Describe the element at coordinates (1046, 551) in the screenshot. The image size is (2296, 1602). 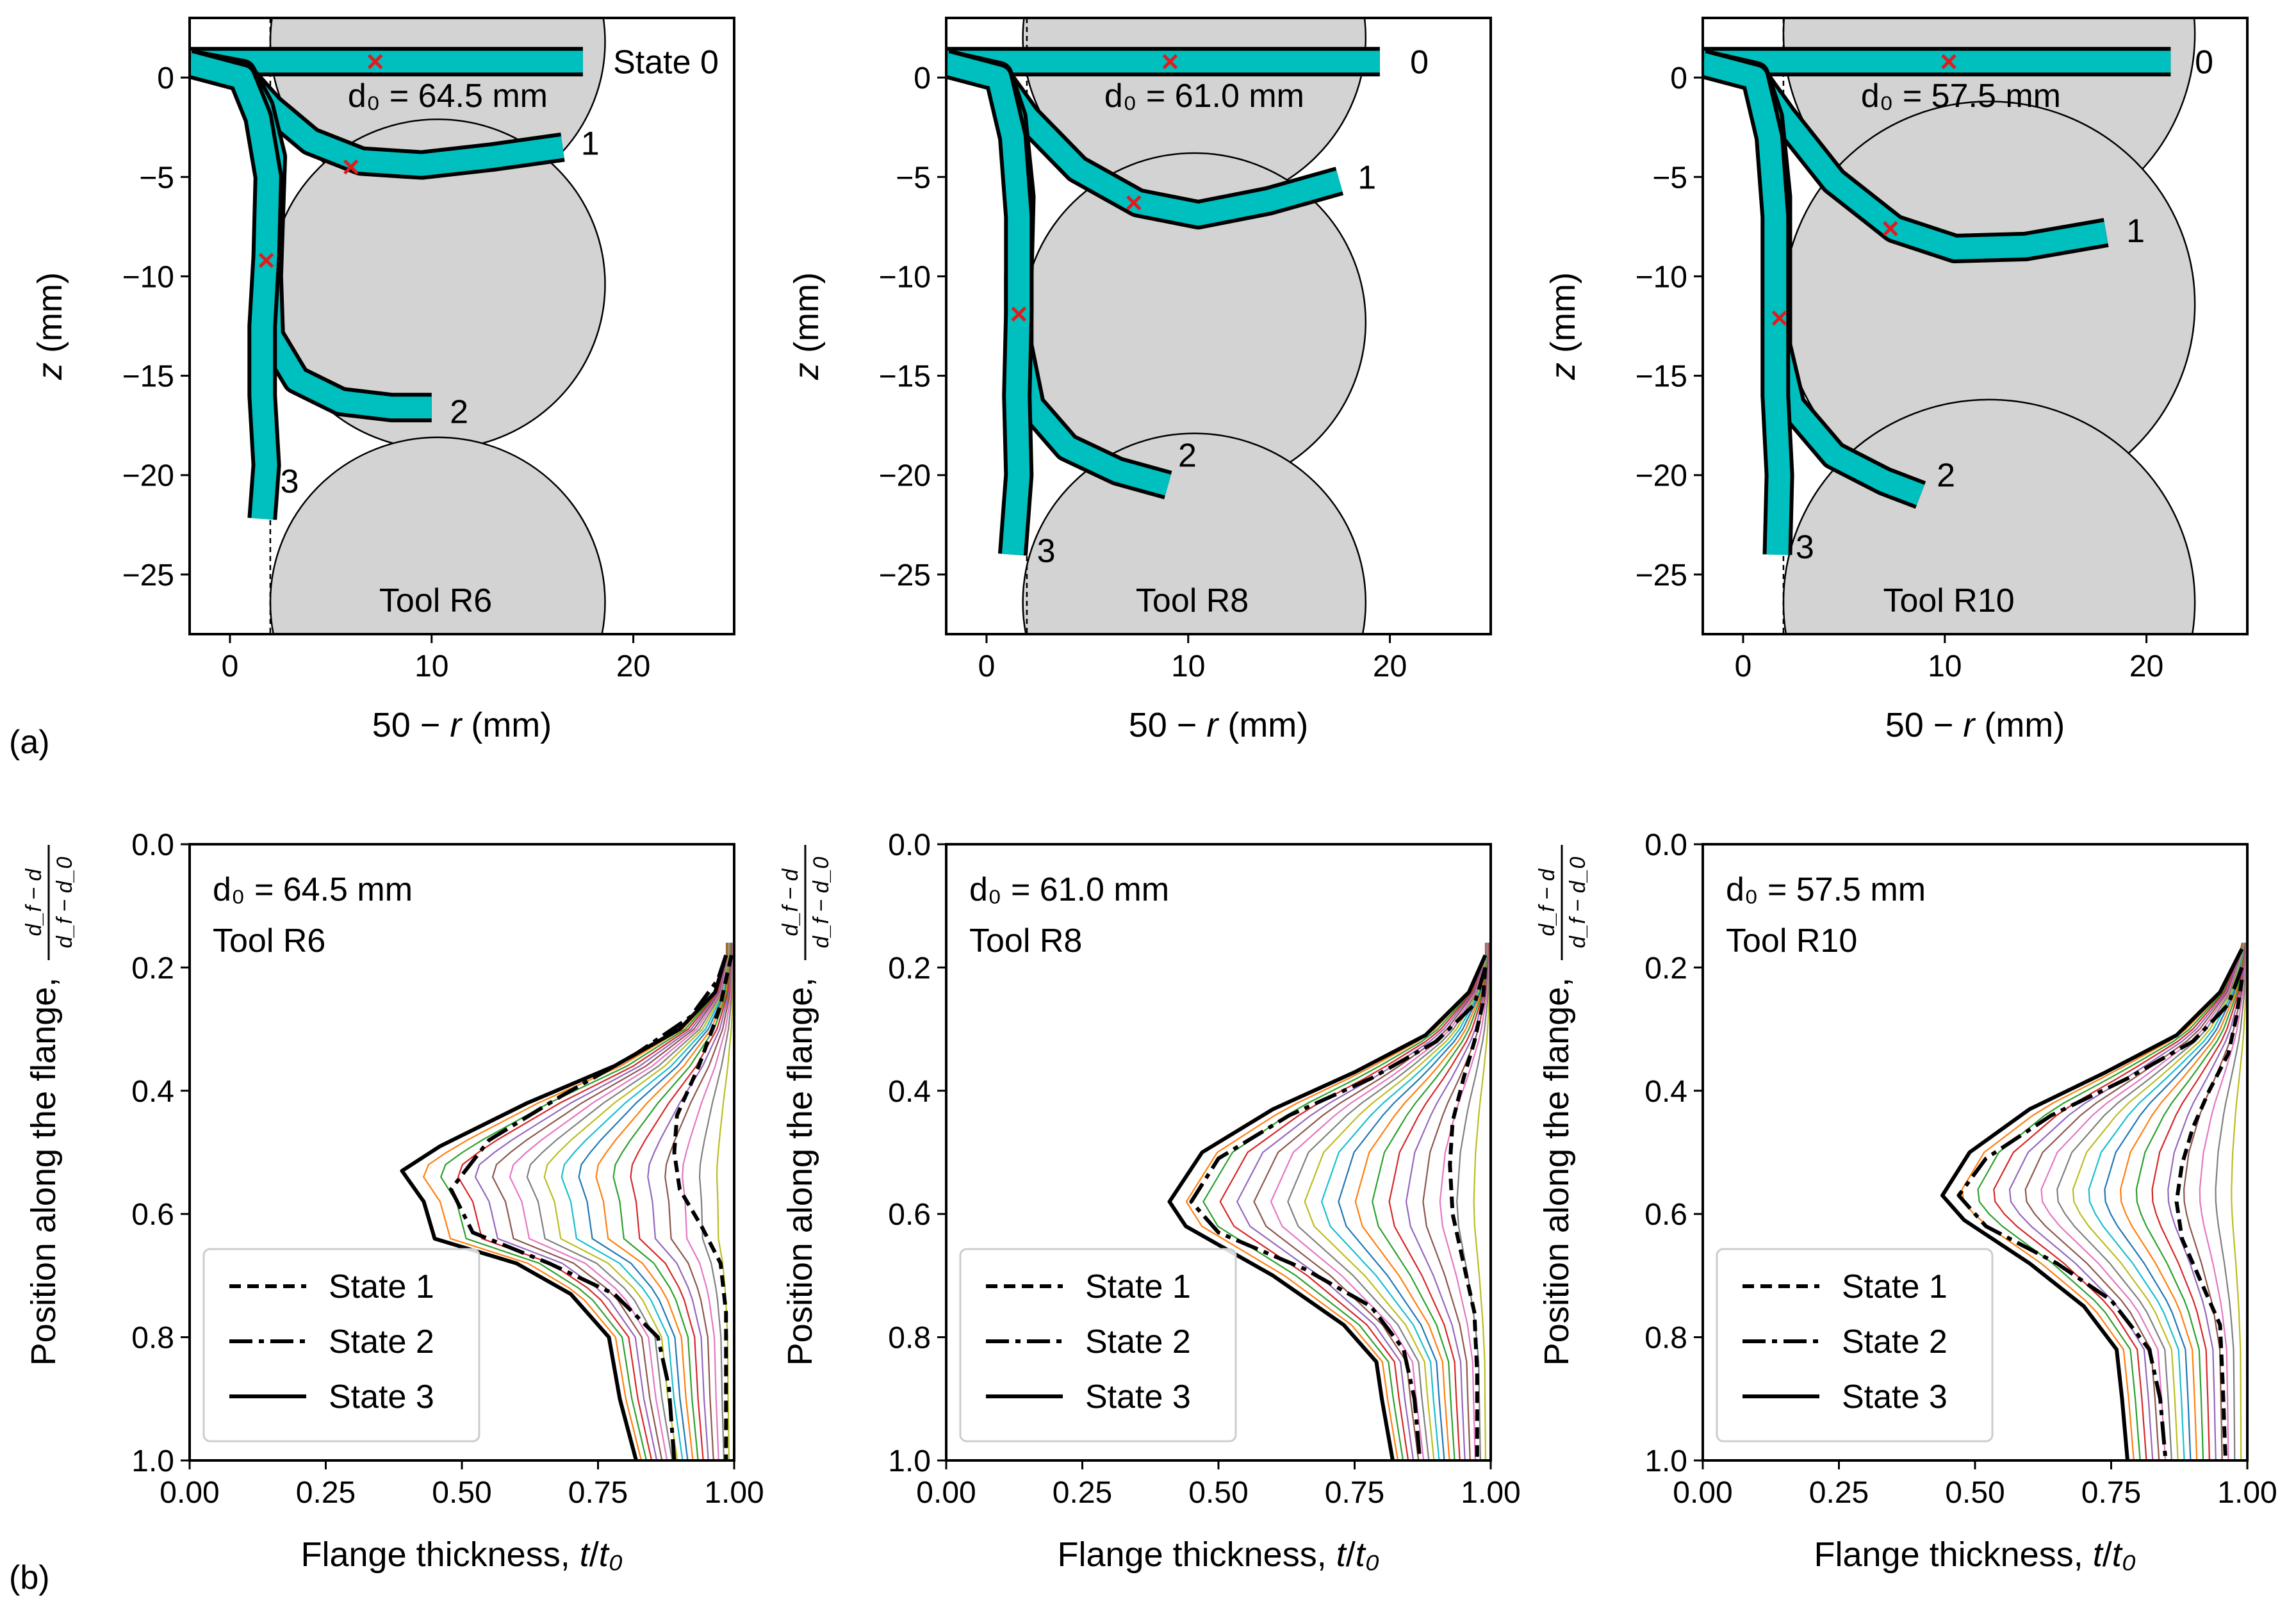
I see `state-label-3: 3` at that location.